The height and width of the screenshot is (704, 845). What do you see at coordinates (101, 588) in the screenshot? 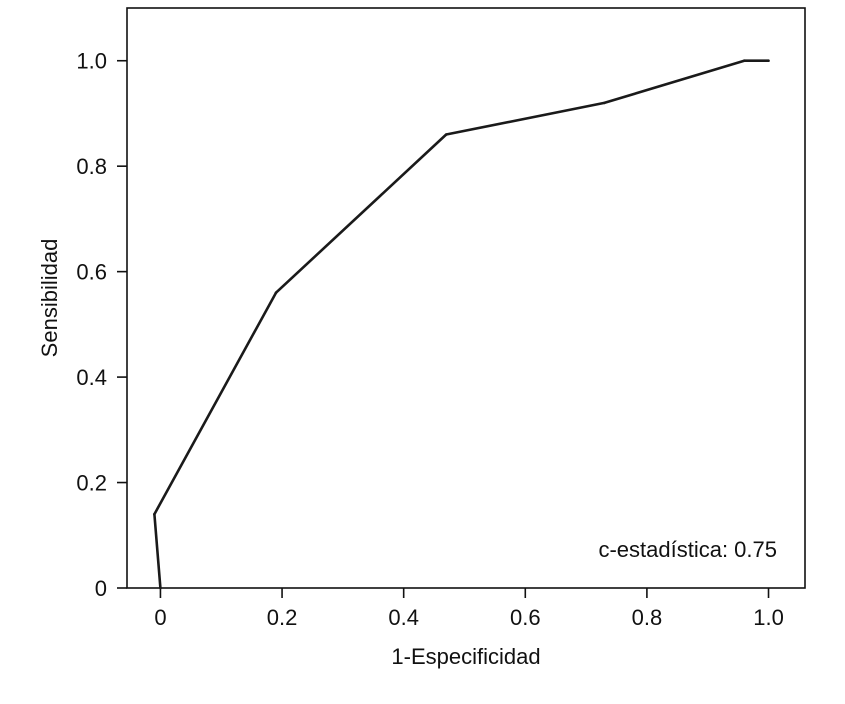
I see `y-tick-label: 0` at bounding box center [101, 588].